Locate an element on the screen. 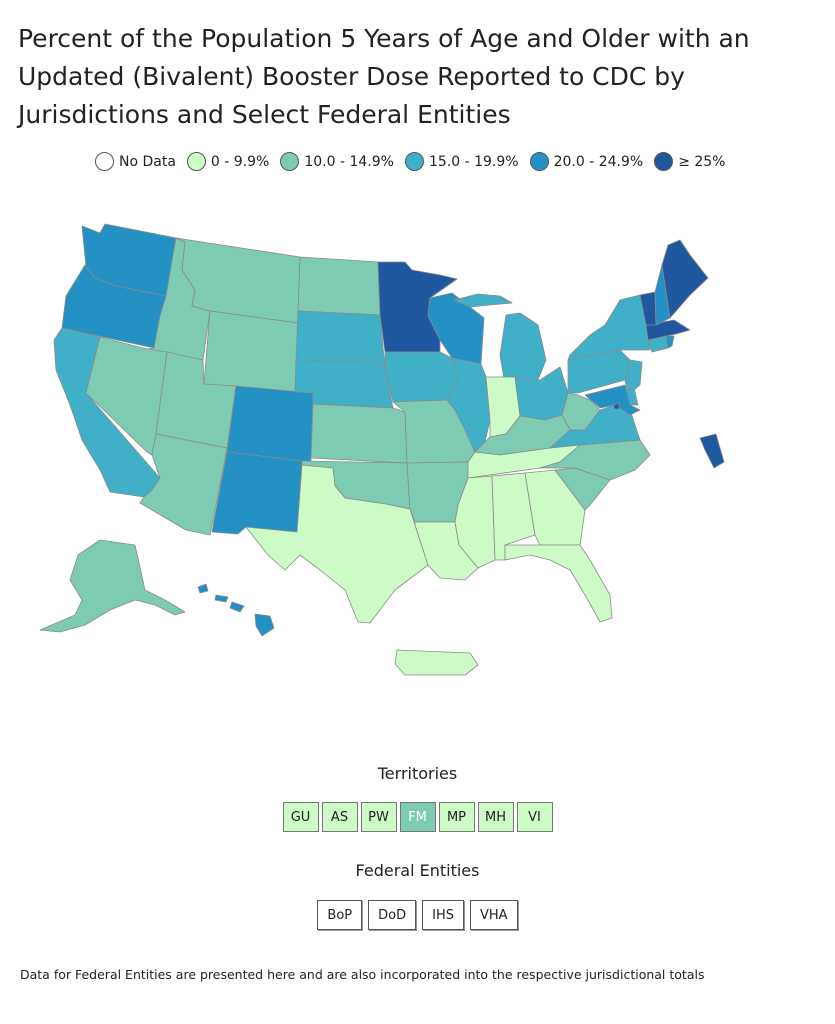  legend-label: 0 - 9.9% is located at coordinates (240, 161).